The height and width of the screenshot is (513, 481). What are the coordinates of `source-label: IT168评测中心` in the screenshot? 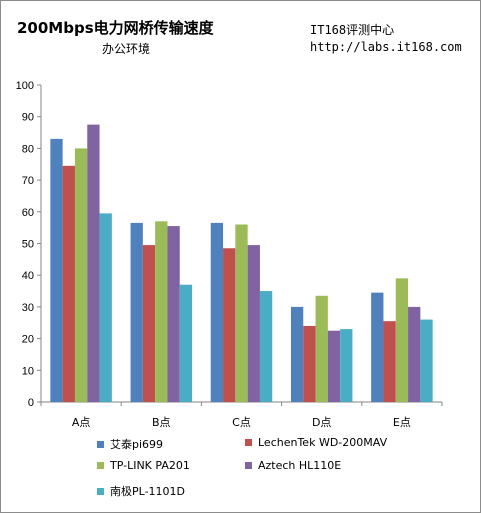 It's located at (352, 30).